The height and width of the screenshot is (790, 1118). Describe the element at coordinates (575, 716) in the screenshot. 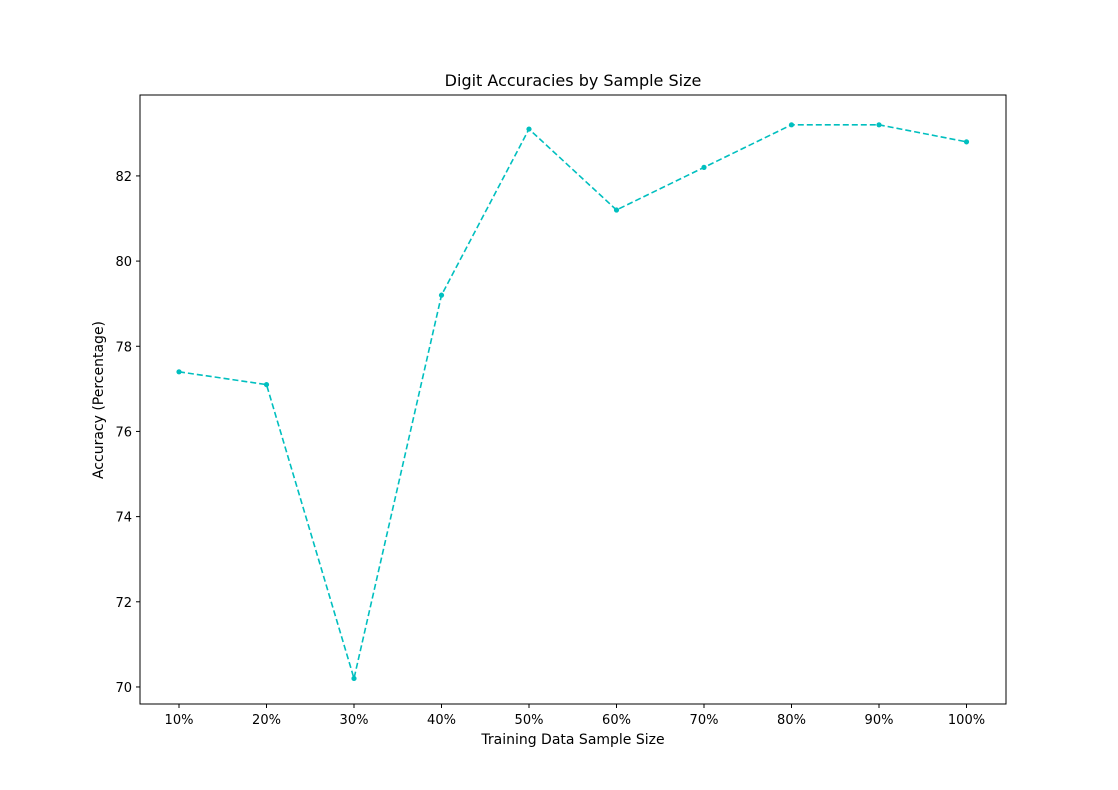

I see `x-axis: 10% 20% 30% 40% 50% 60% 70% 80% 90% 100%` at that location.